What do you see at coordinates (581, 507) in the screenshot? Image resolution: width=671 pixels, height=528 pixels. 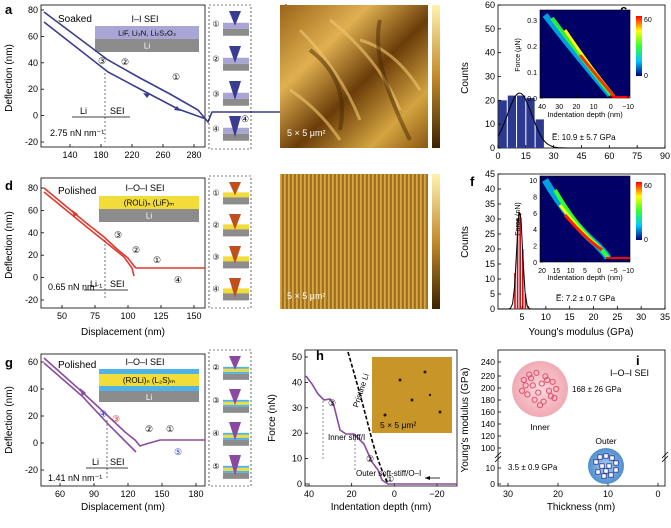 I see `x-axis-label-i: Thickness (nm)` at bounding box center [581, 507].